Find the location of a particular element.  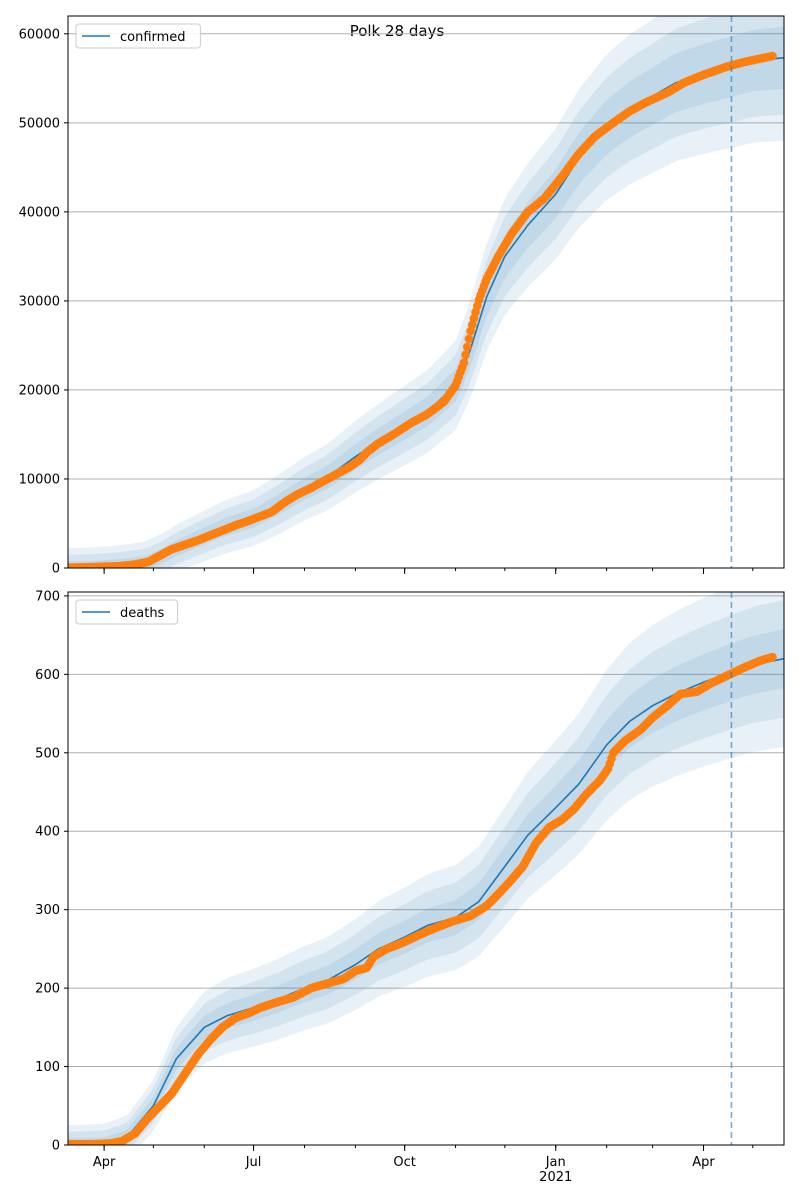

y-tick-label: 500 is located at coordinates (47, 753).